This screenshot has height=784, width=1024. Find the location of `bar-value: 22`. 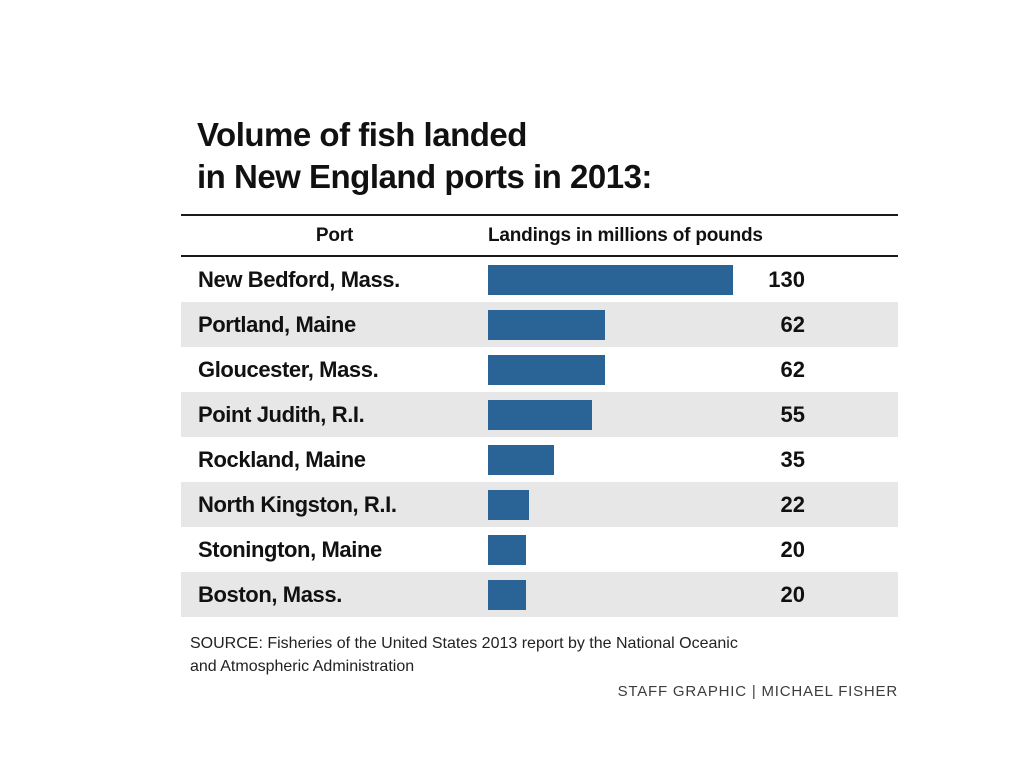

bar-value: 22 is located at coordinates (792, 504).